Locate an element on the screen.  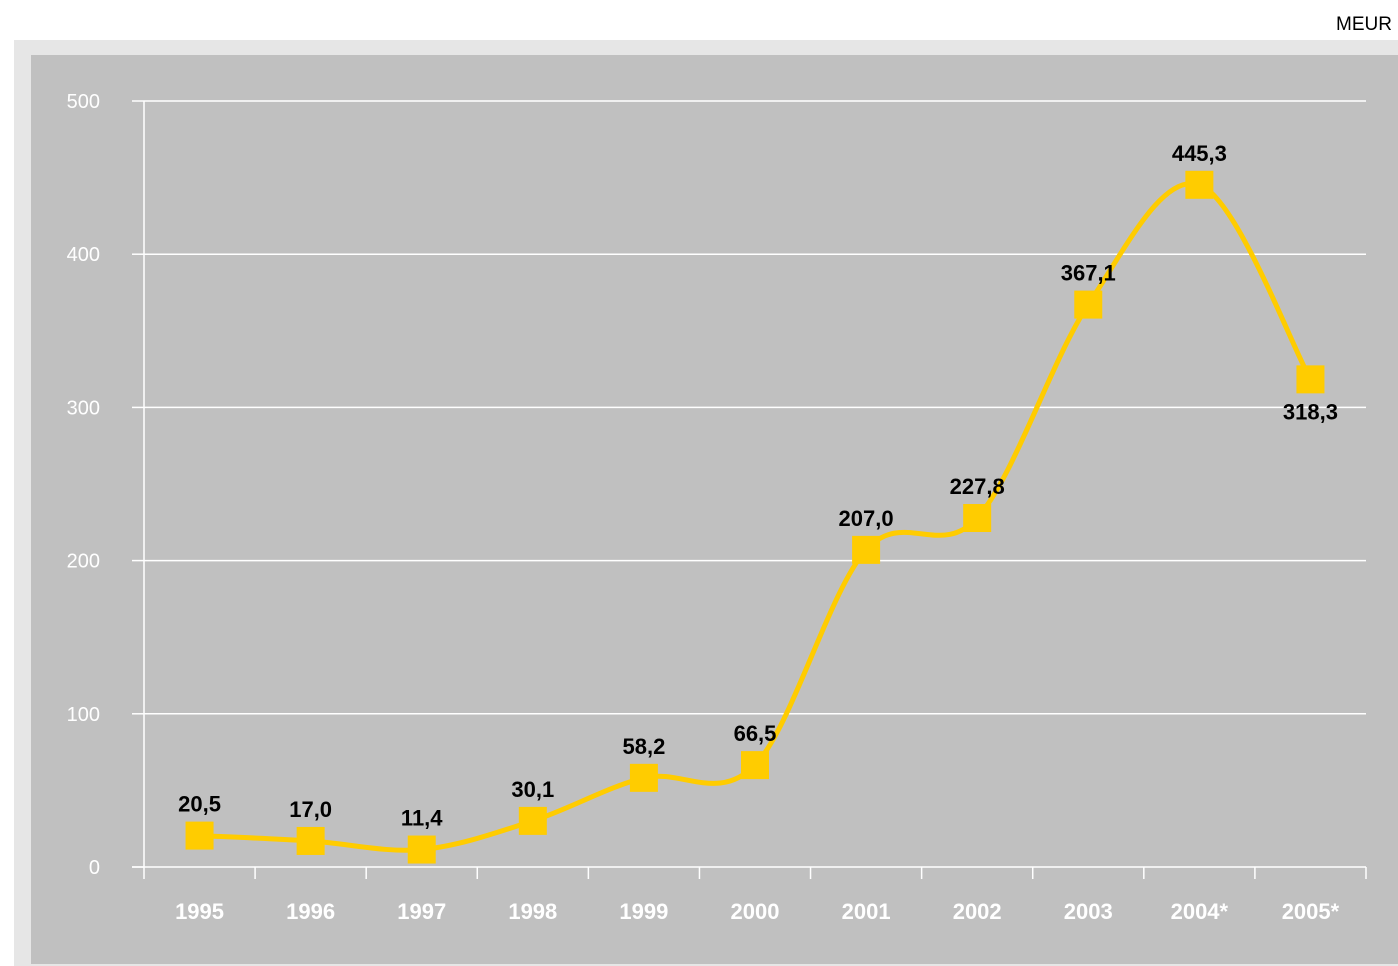
x-tick-label: 1998 is located at coordinates (532, 911).